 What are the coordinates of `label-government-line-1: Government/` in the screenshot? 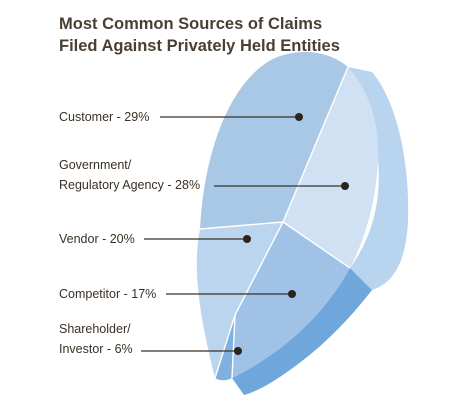 It's located at (95, 165).